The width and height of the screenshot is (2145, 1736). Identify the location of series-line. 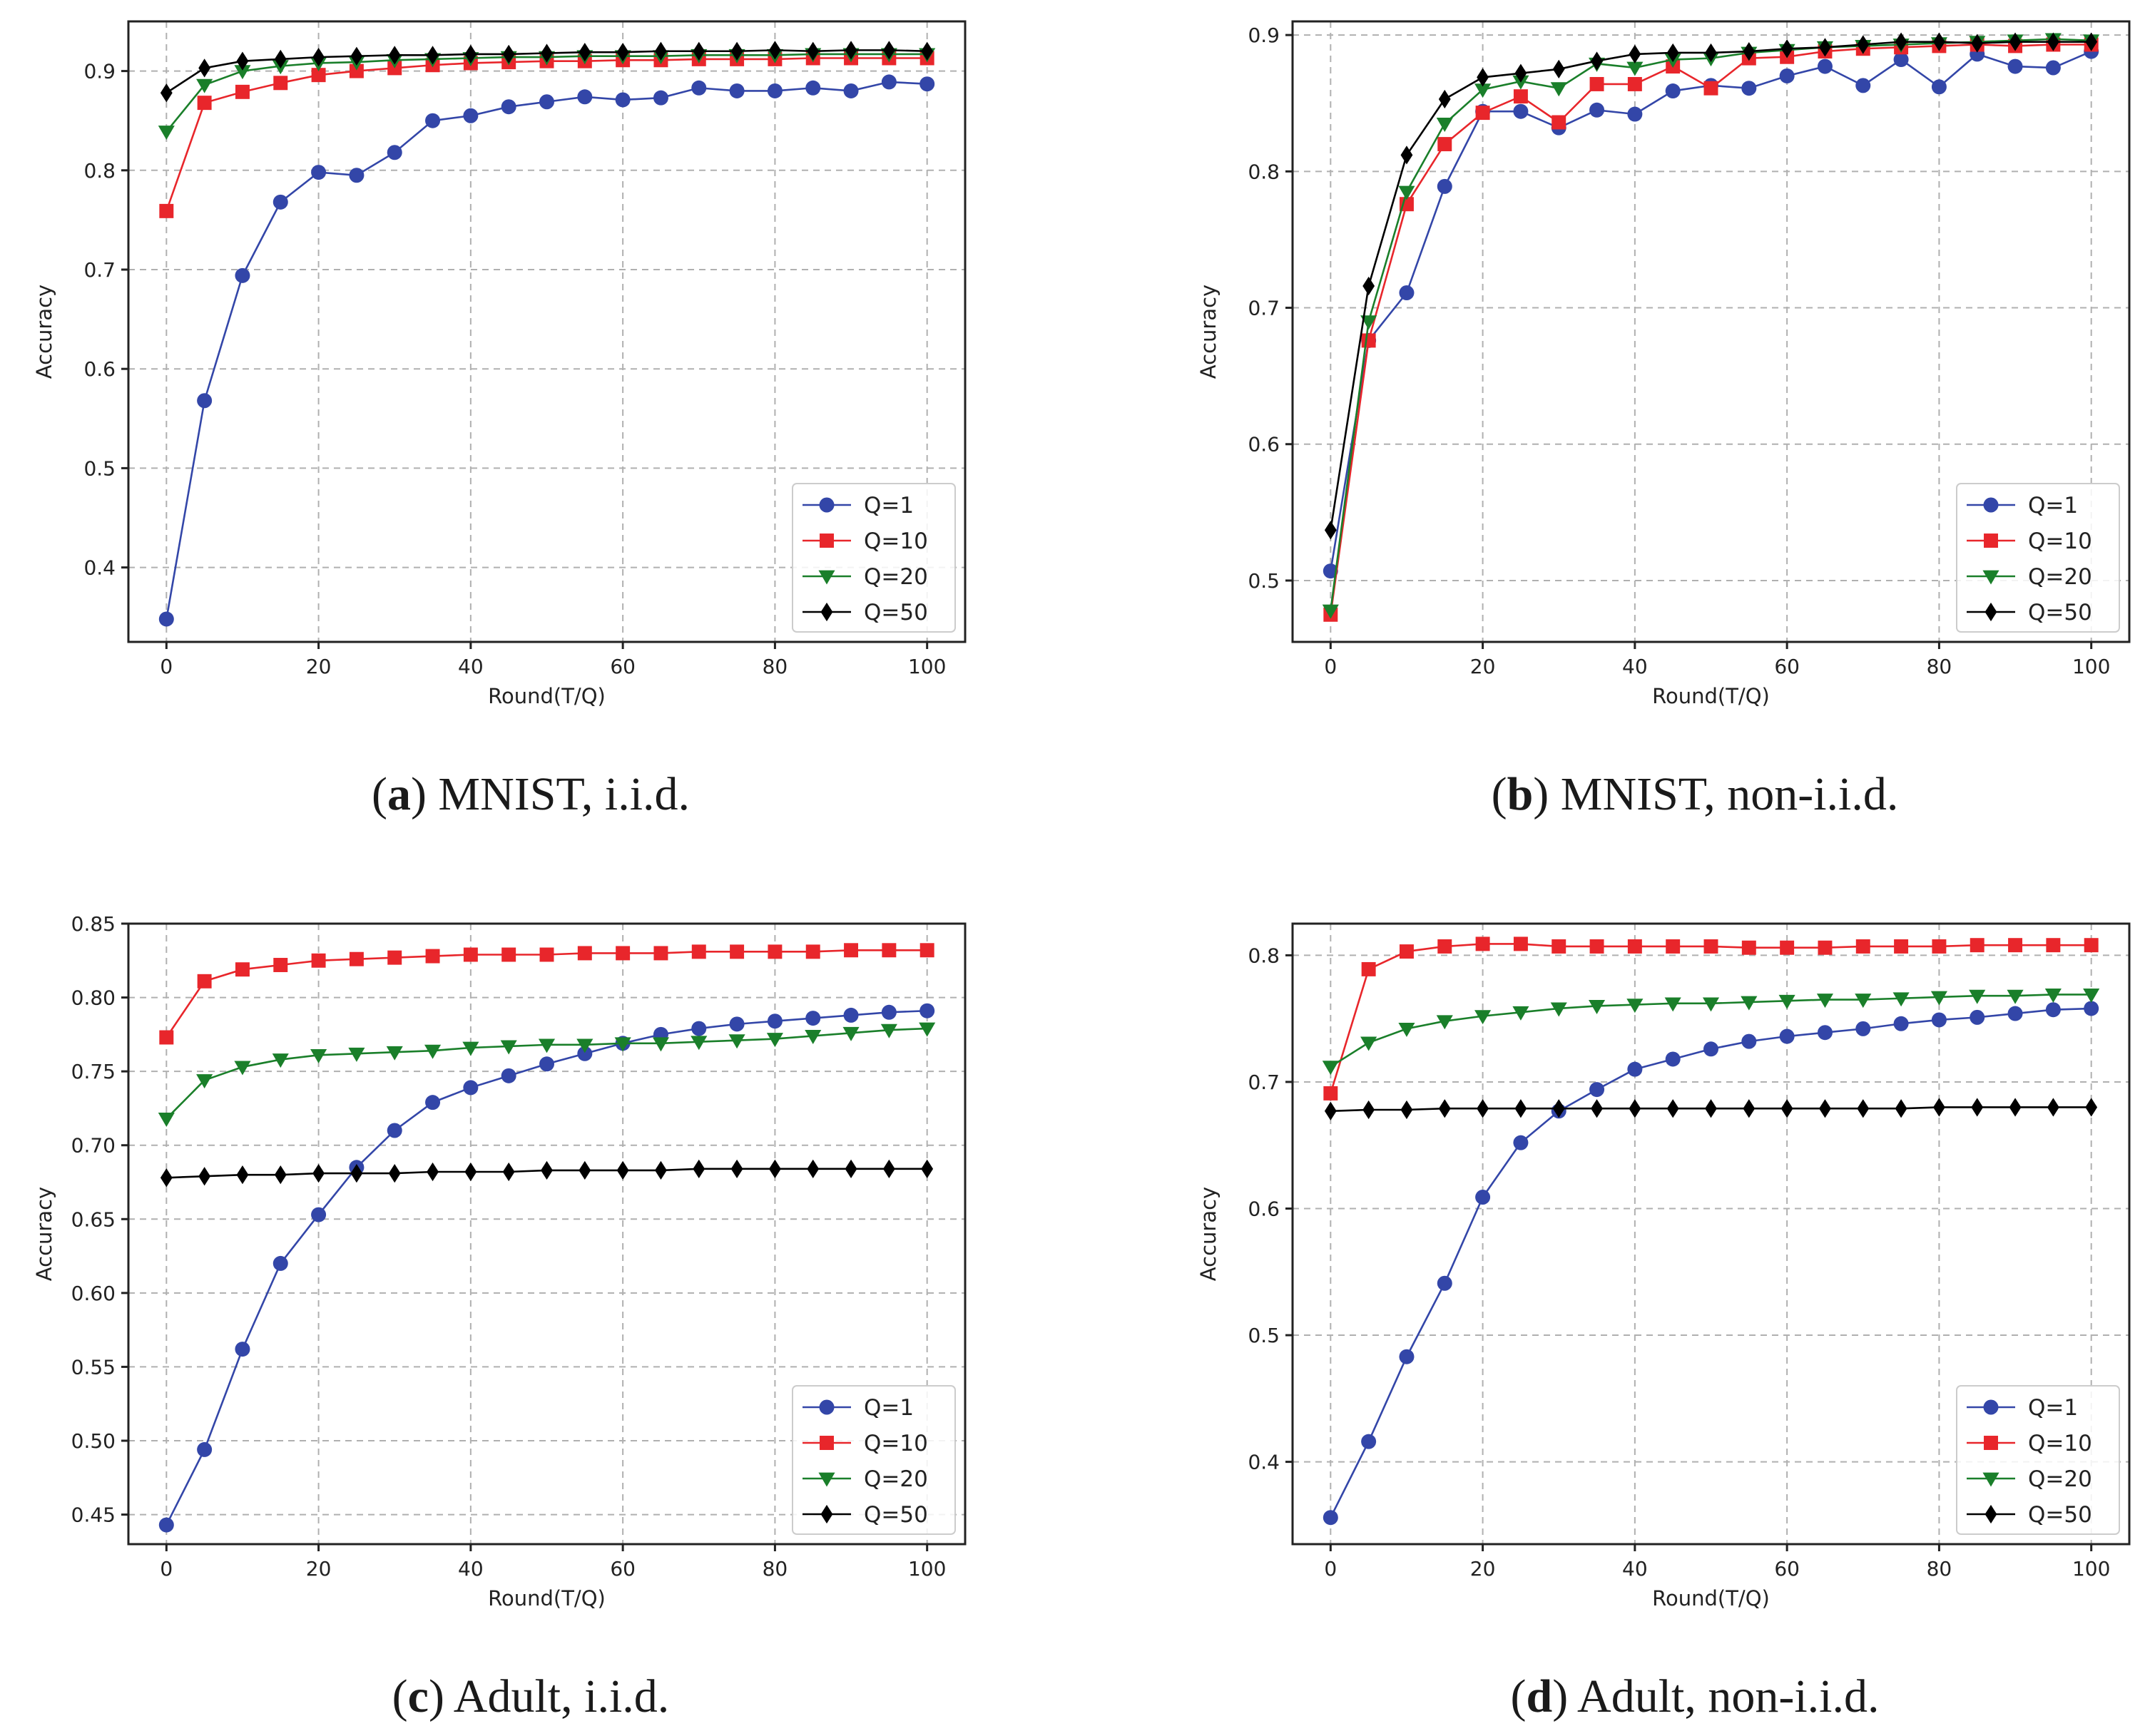
(1711, 286).